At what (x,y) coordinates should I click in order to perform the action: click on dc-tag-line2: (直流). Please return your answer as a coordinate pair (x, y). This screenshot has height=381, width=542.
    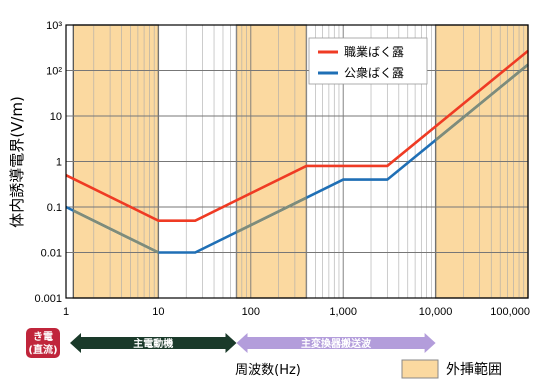
    Looking at the image, I should click on (42, 349).